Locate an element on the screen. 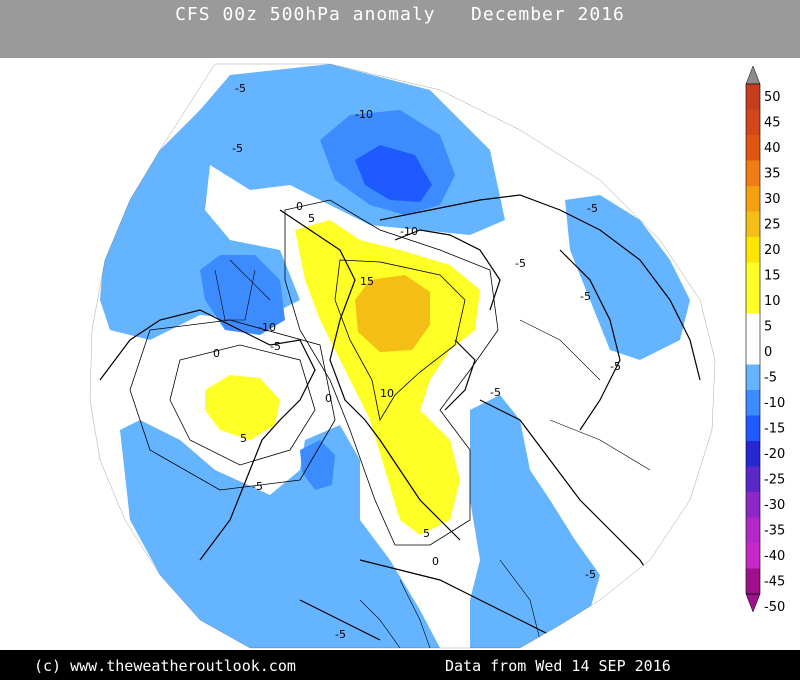  neg10-region-atlantic is located at coordinates (317, 465).